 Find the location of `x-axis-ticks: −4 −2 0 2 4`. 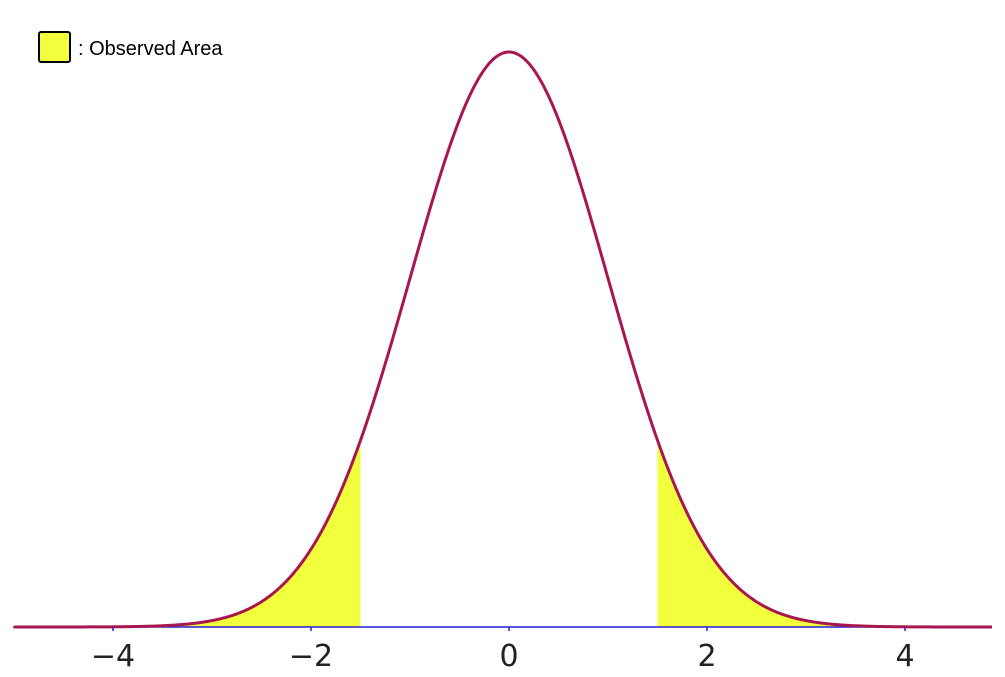

x-axis-ticks: −4 −2 0 2 4 is located at coordinates (503, 650).